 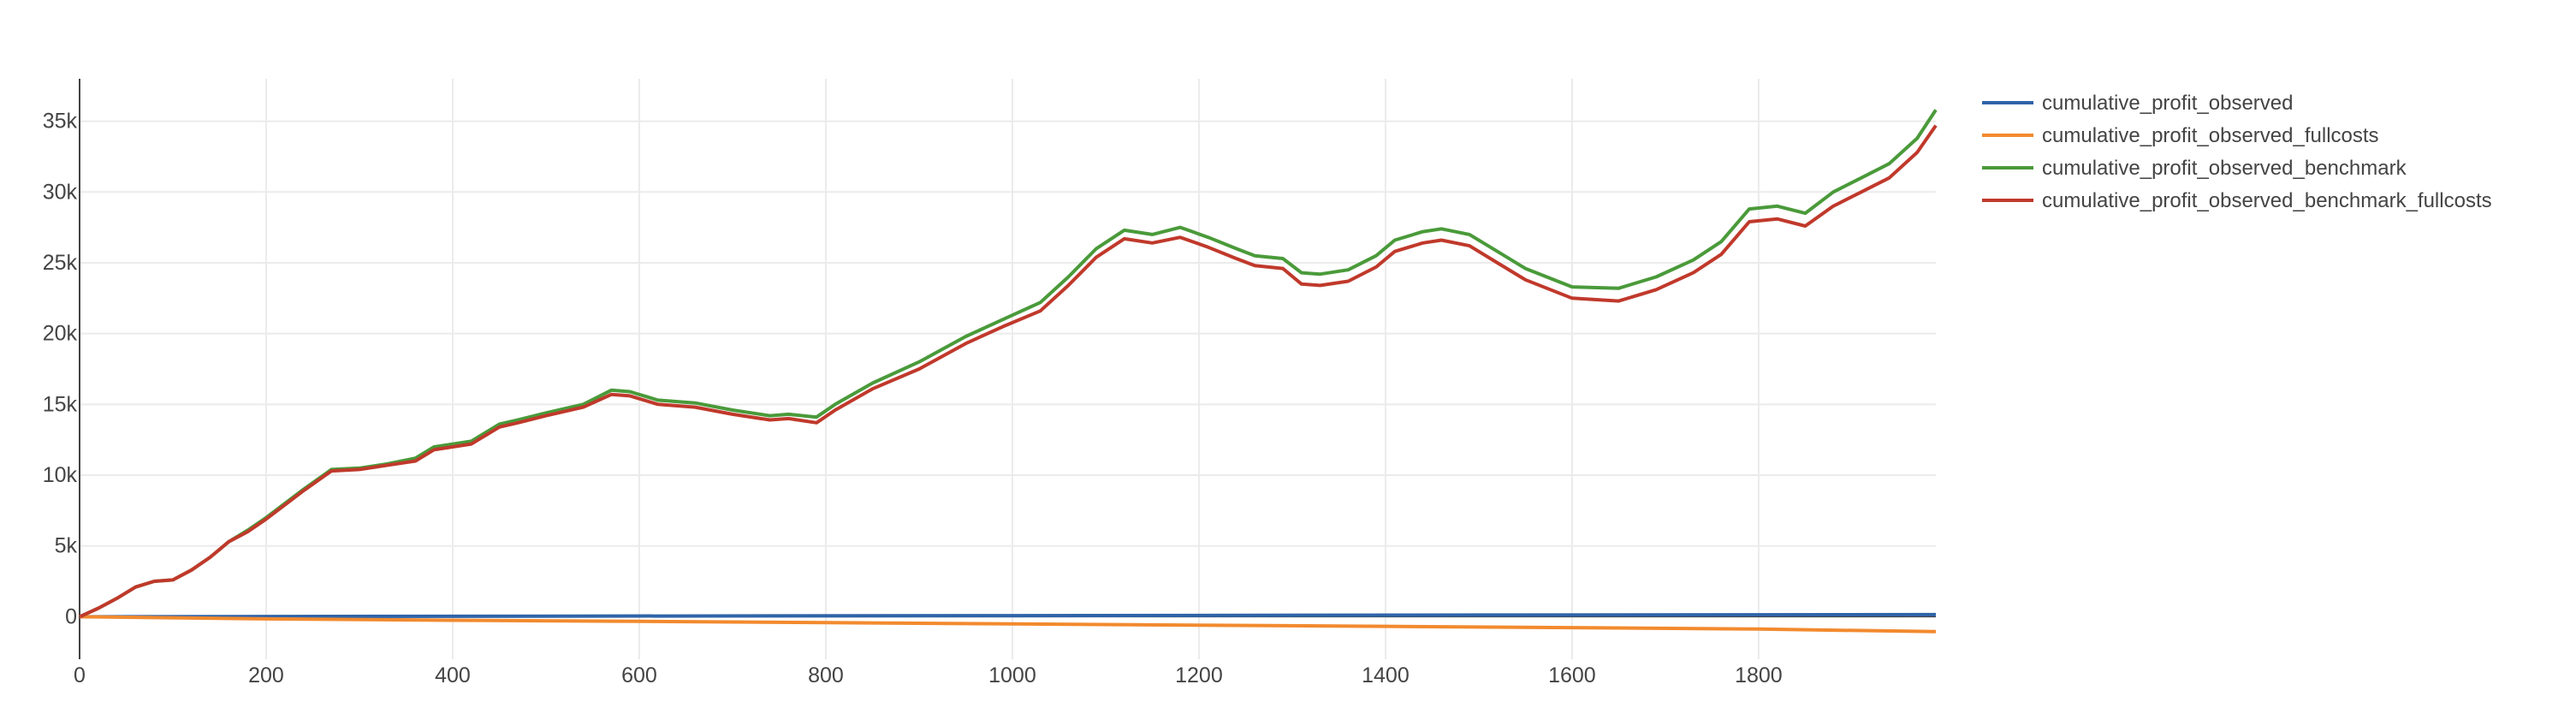 I want to click on y-tick-label: 15k, so click(x=60, y=404).